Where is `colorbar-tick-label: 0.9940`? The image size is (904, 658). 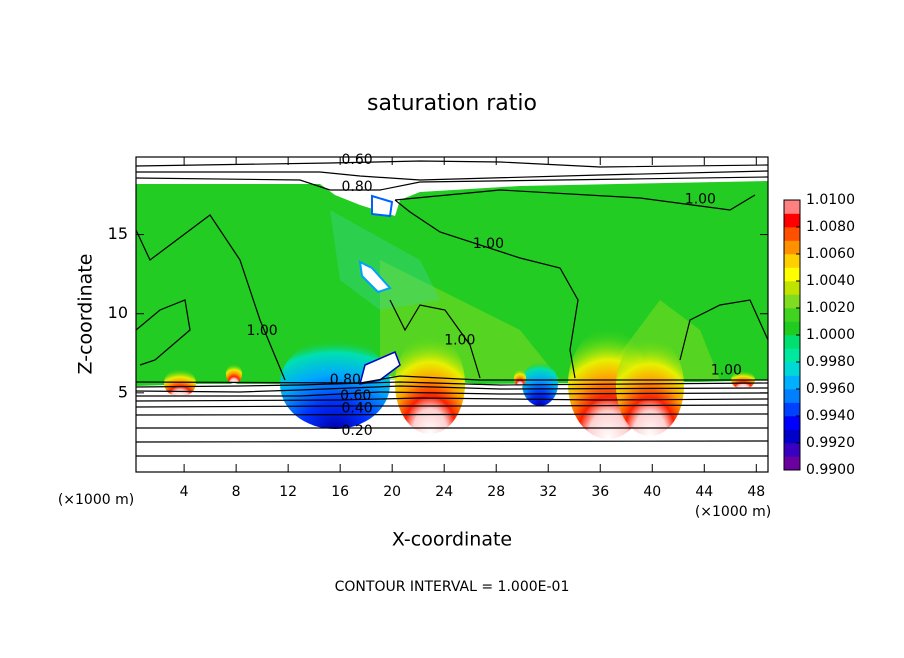 colorbar-tick-label: 0.9940 is located at coordinates (830, 416).